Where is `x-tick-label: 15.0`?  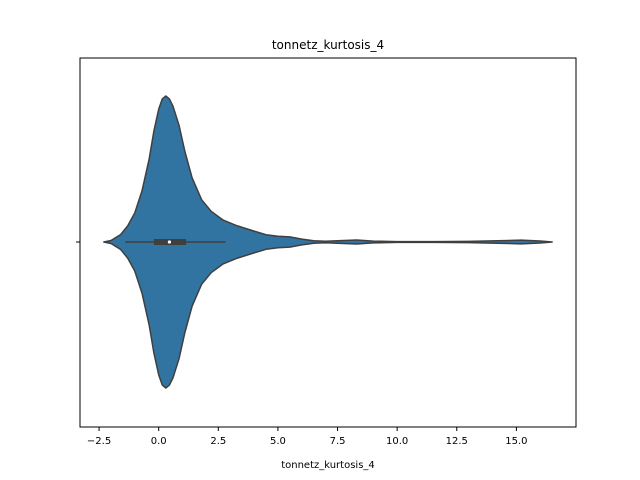
x-tick-label: 15.0 is located at coordinates (516, 441).